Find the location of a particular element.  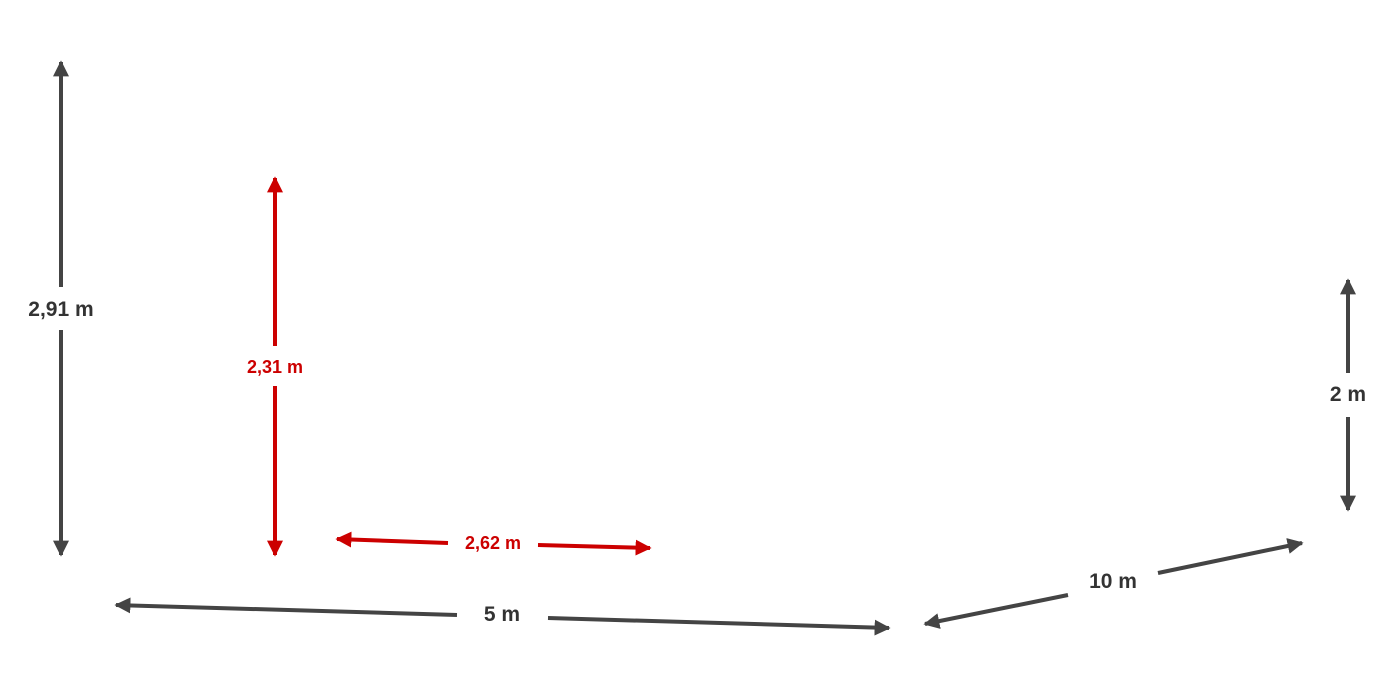

door-height-dimension: 2,31 m is located at coordinates (275, 366).